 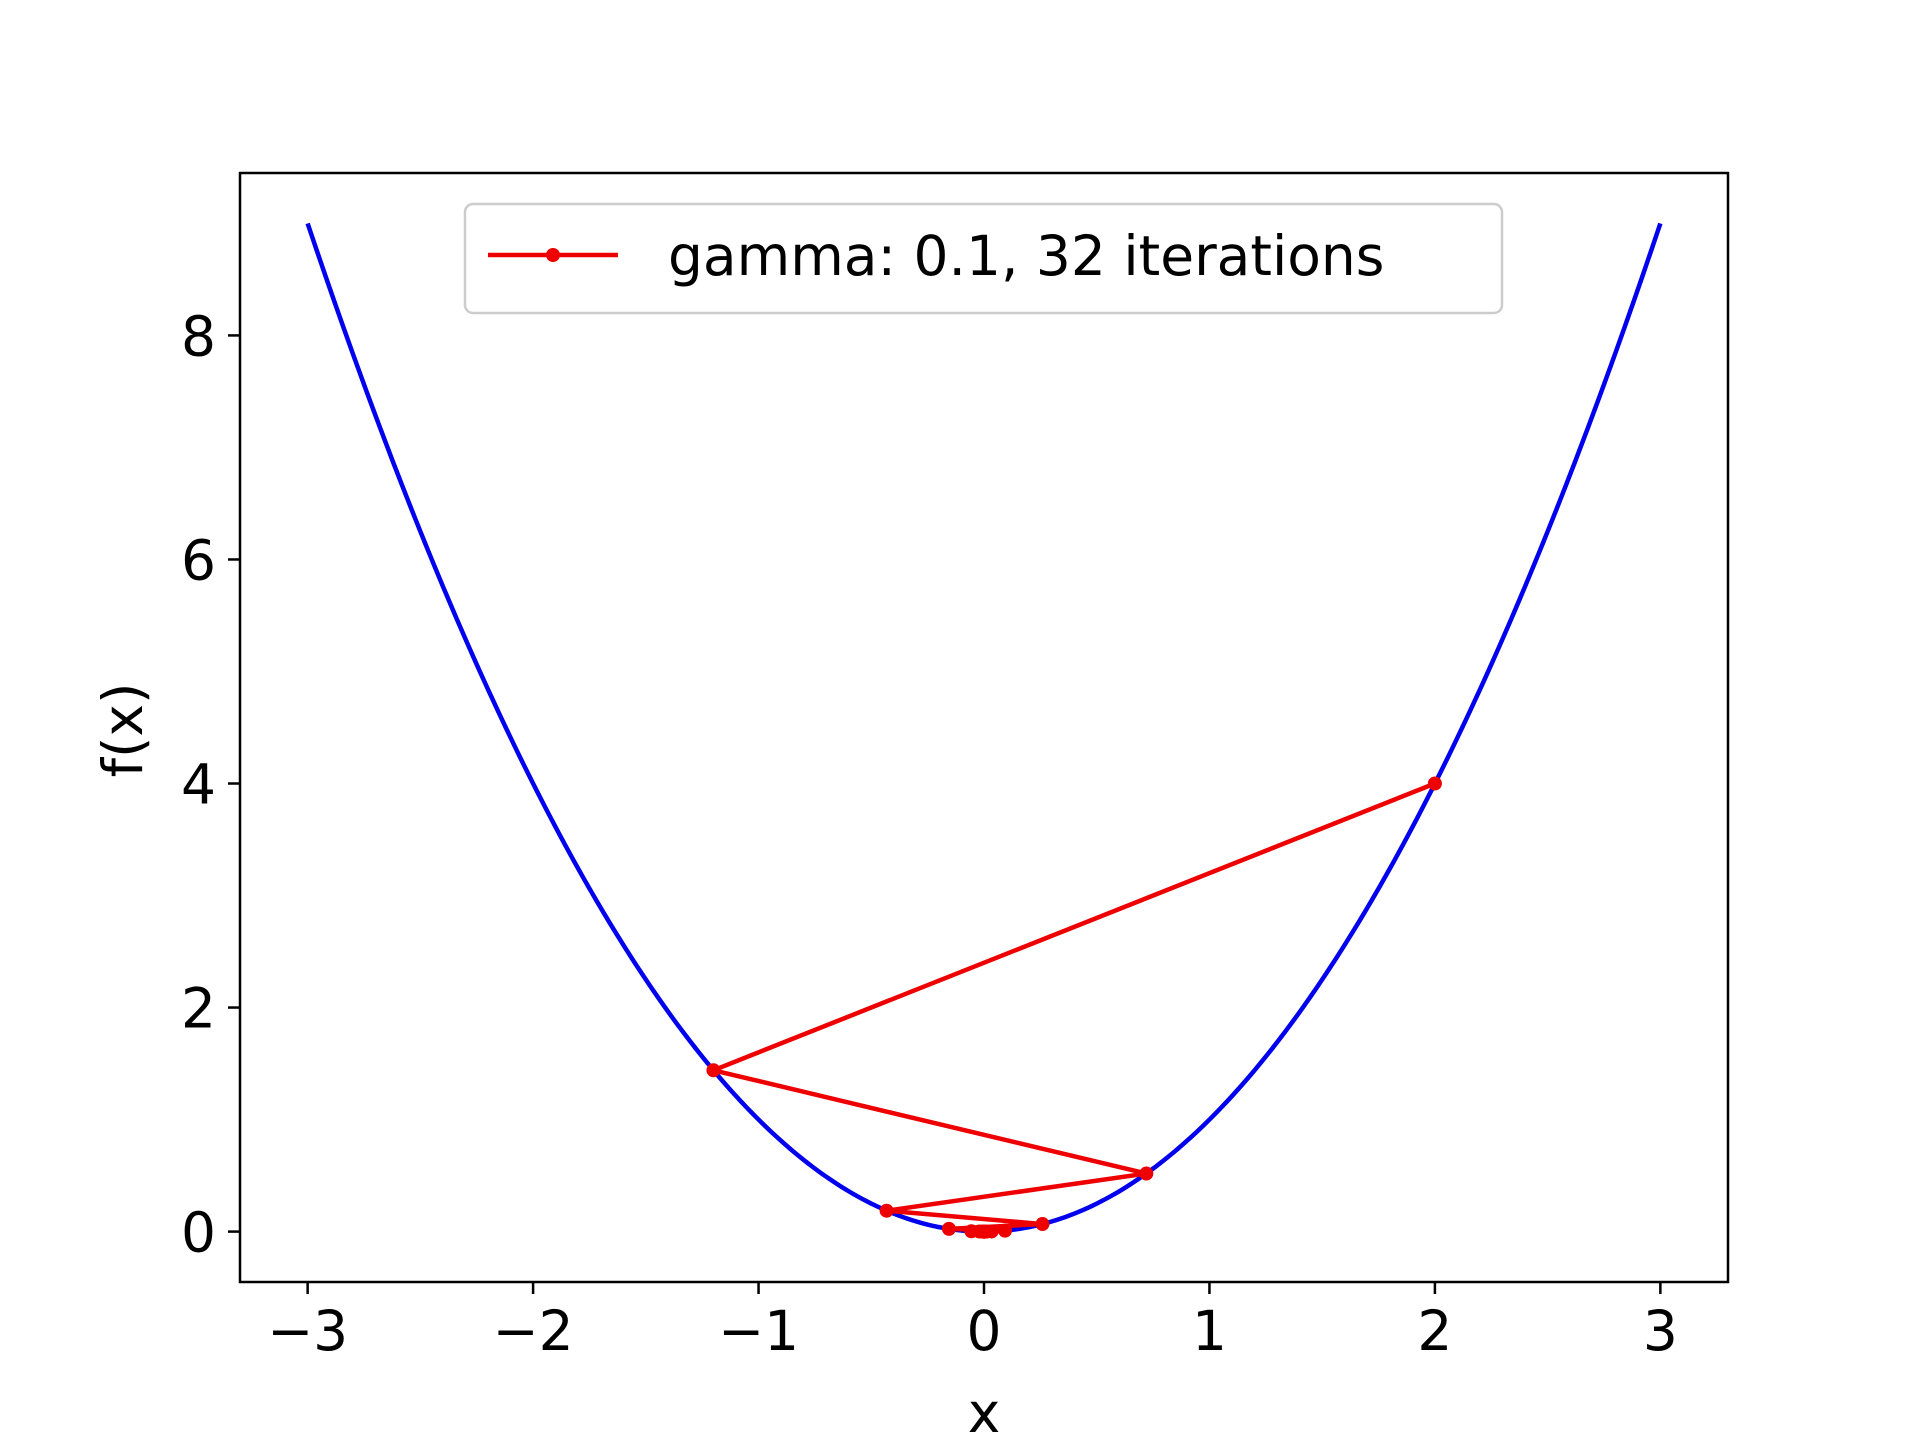 I want to click on x-tick-label: −2, so click(x=533, y=1331).